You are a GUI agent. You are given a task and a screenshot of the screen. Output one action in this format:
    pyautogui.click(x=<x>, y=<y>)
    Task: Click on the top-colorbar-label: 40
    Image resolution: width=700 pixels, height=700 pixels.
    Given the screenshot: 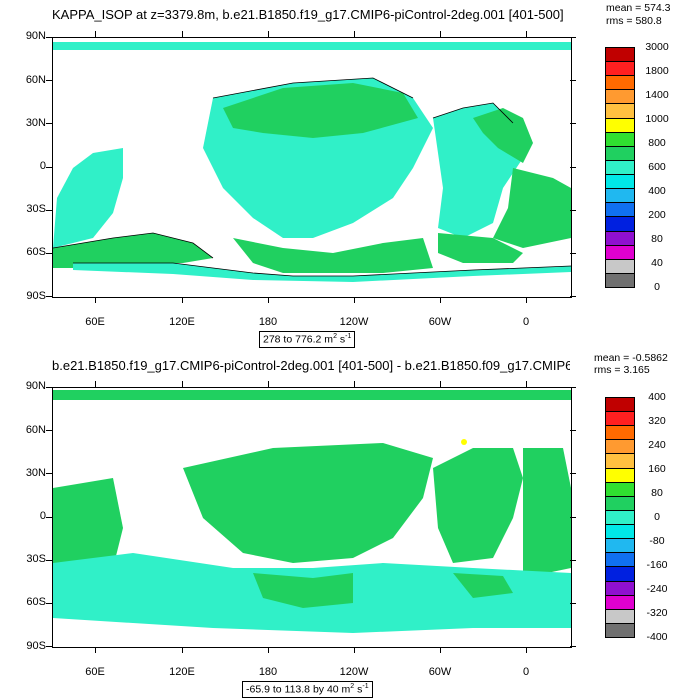 What is the action you would take?
    pyautogui.click(x=657, y=263)
    